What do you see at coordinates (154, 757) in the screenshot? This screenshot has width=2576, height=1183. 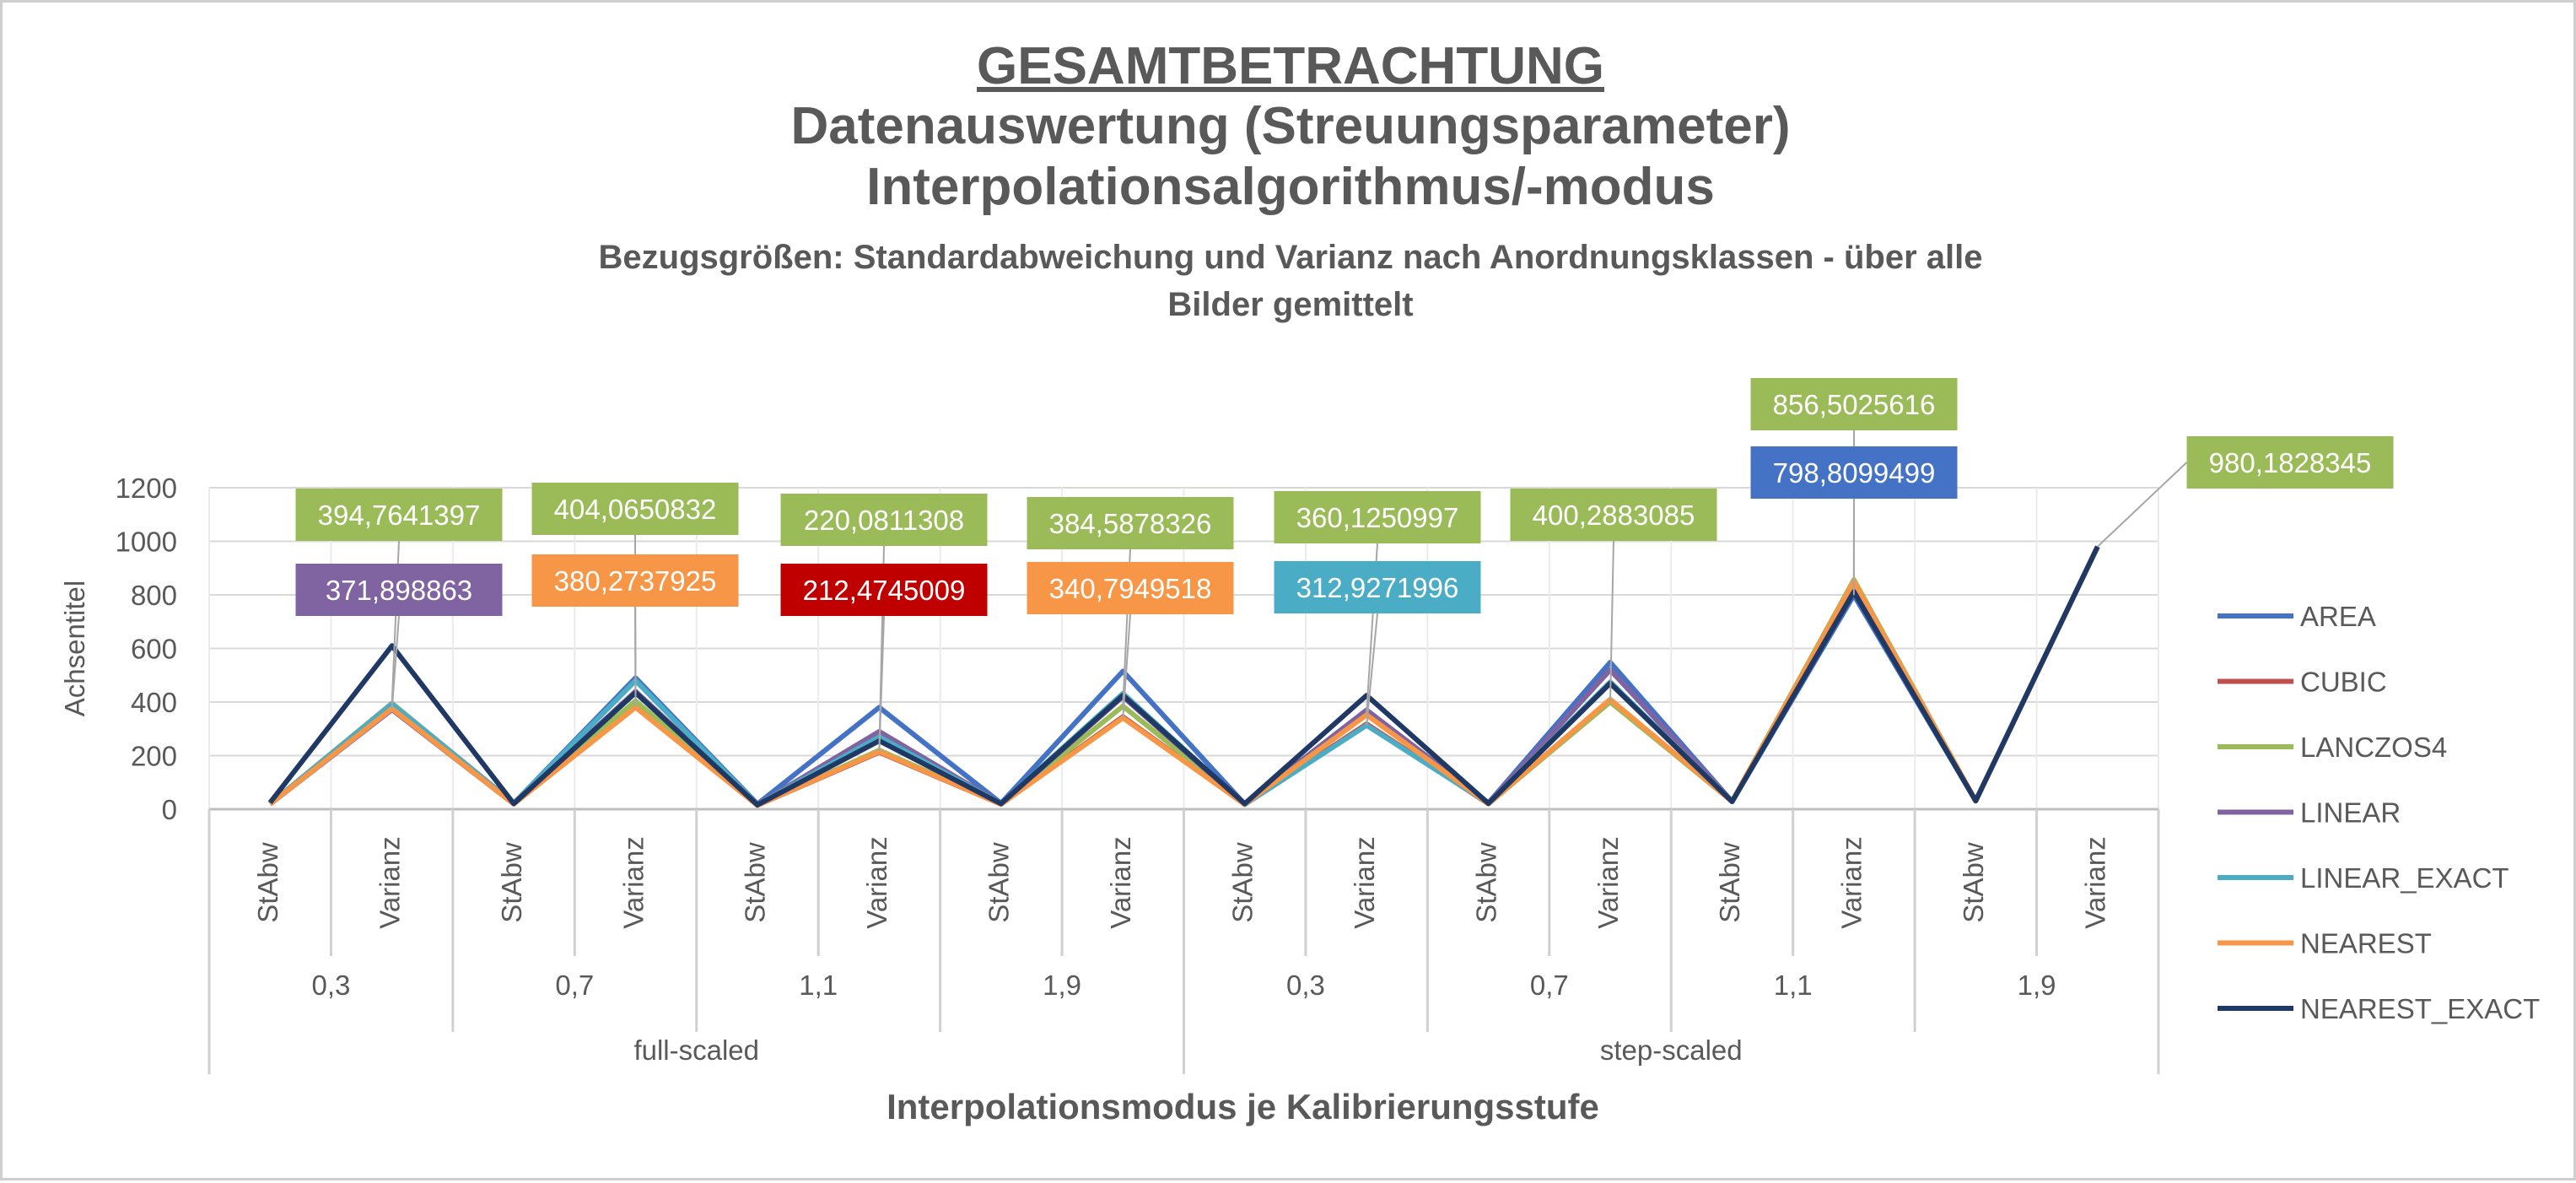 I see `y-tick-label: 200` at bounding box center [154, 757].